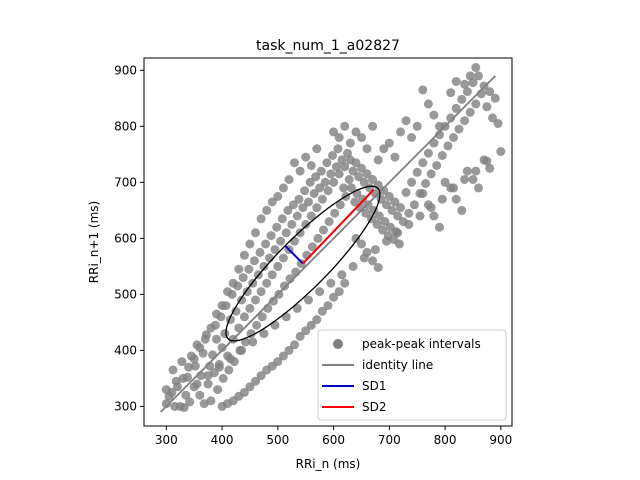  I want to click on x-axis-ticks: 300 400 500 600 700 800 900, so click(333, 436).